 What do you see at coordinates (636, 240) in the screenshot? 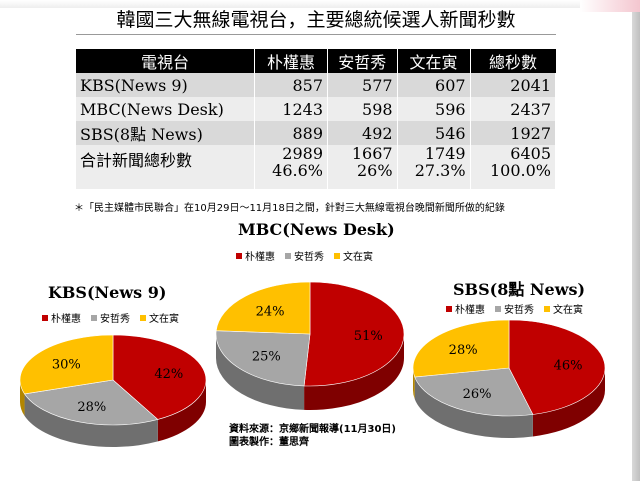
I see `slide-right-border` at bounding box center [636, 240].